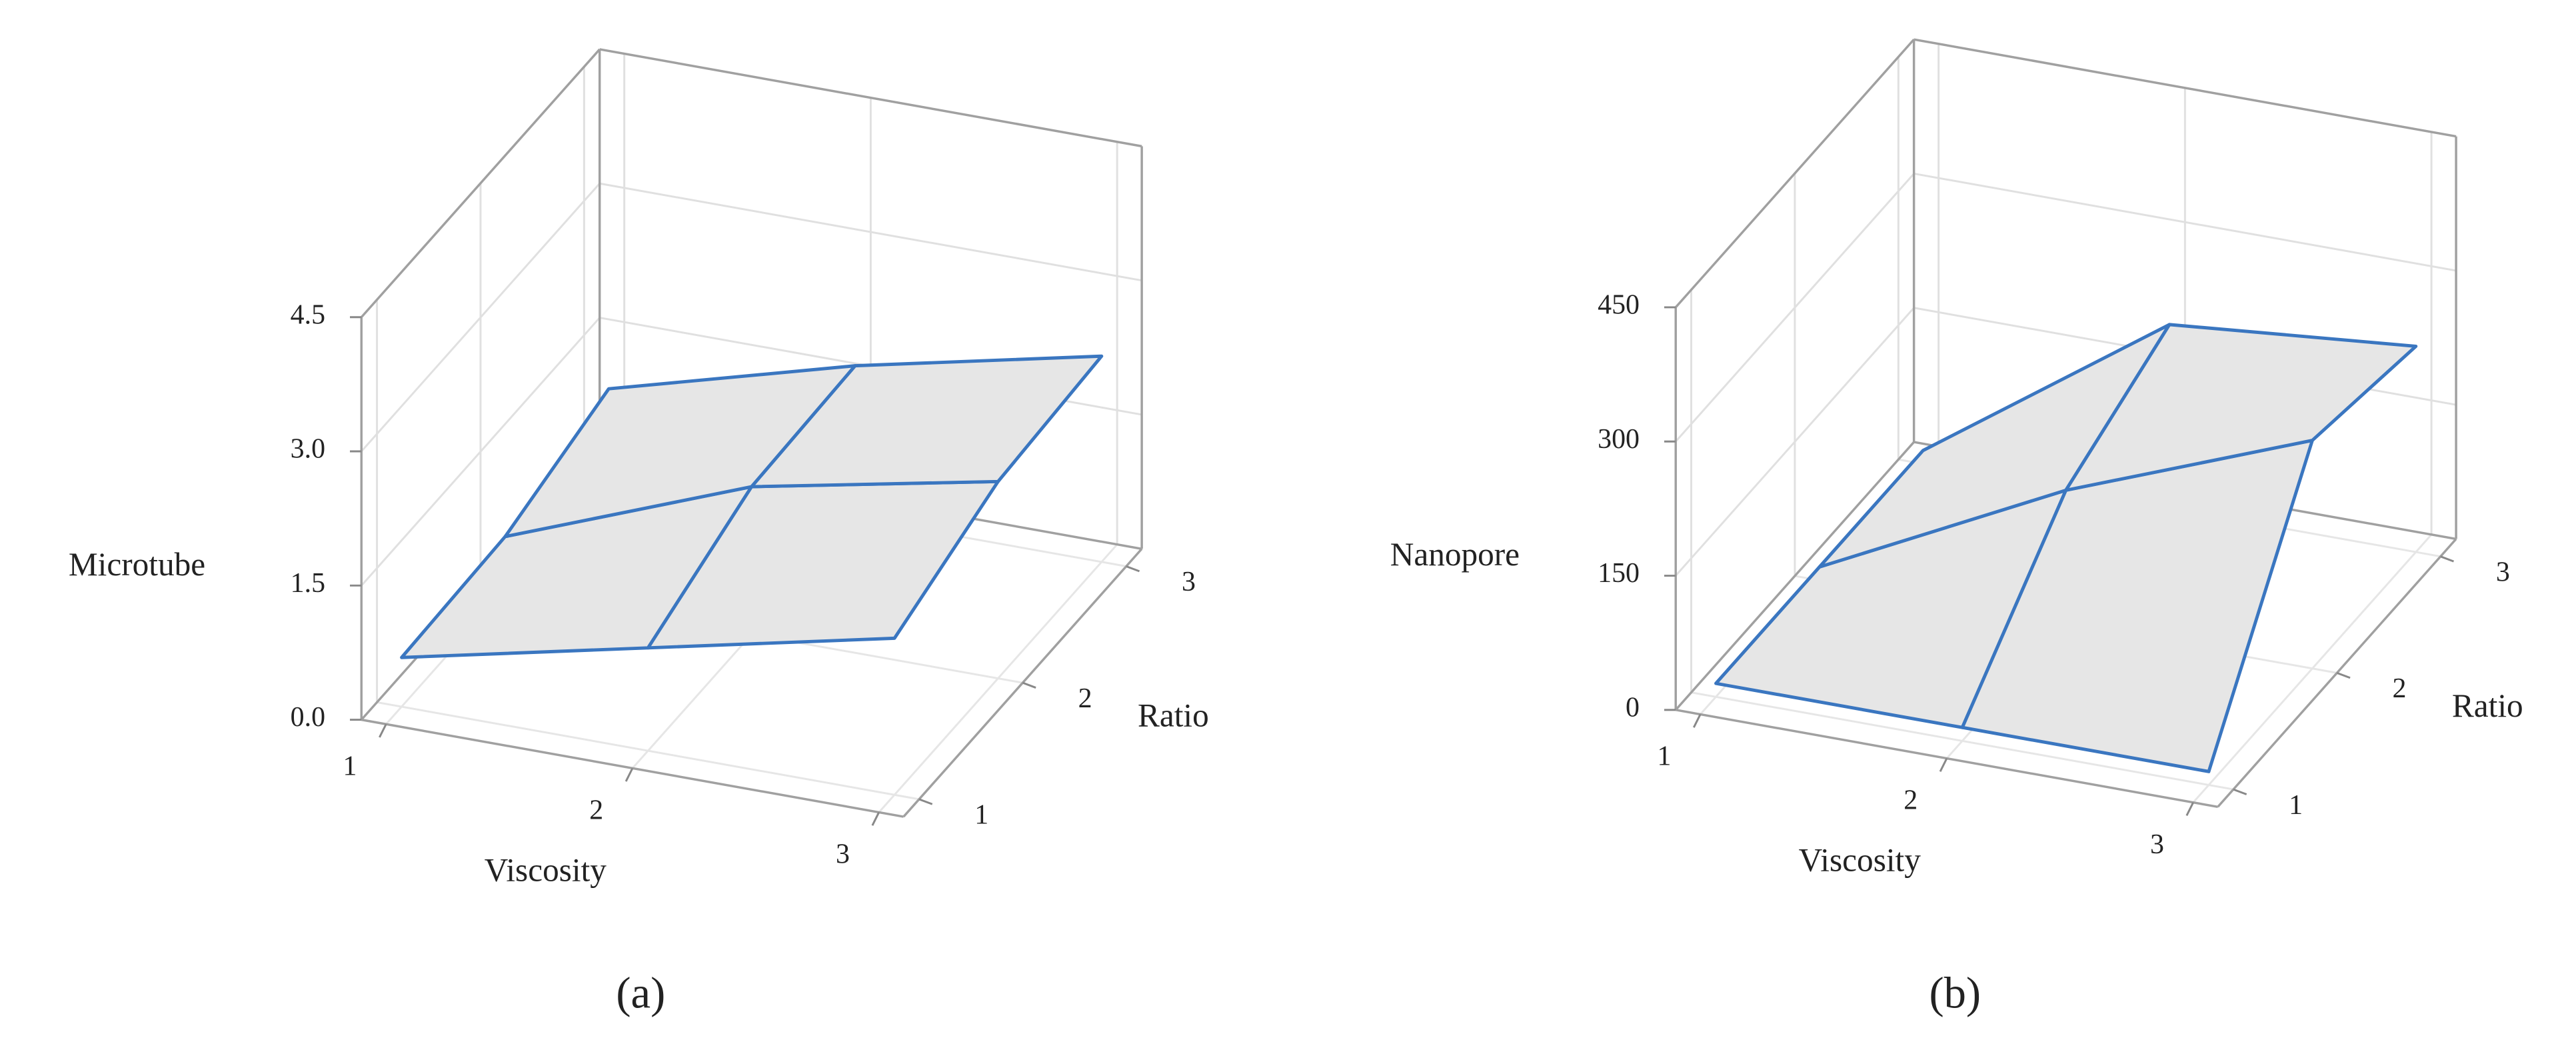 The height and width of the screenshot is (1054, 2576). Describe the element at coordinates (308, 583) in the screenshot. I see `z-tick-label: 1.5` at that location.